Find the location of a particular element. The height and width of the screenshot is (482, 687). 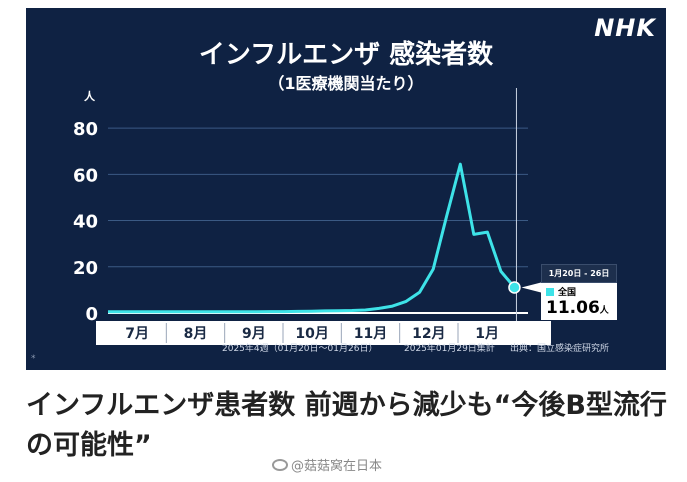

x-tick-label: 11月 is located at coordinates (370, 334).